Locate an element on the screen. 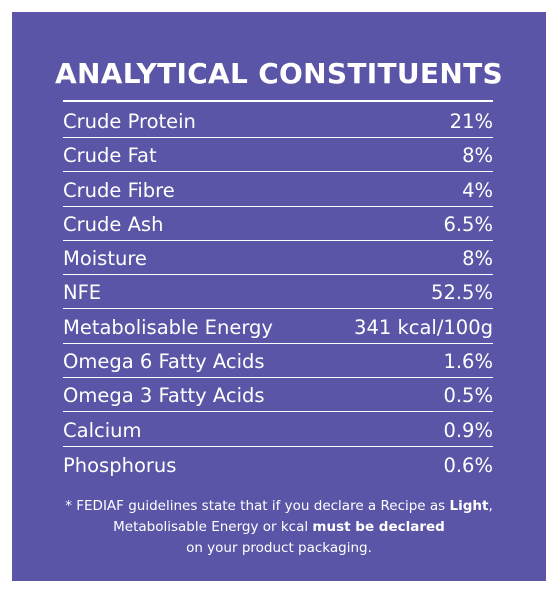 Image resolution: width=554 pixels, height=592 pixels. row-label: Metabolisable Energy is located at coordinates (168, 327).